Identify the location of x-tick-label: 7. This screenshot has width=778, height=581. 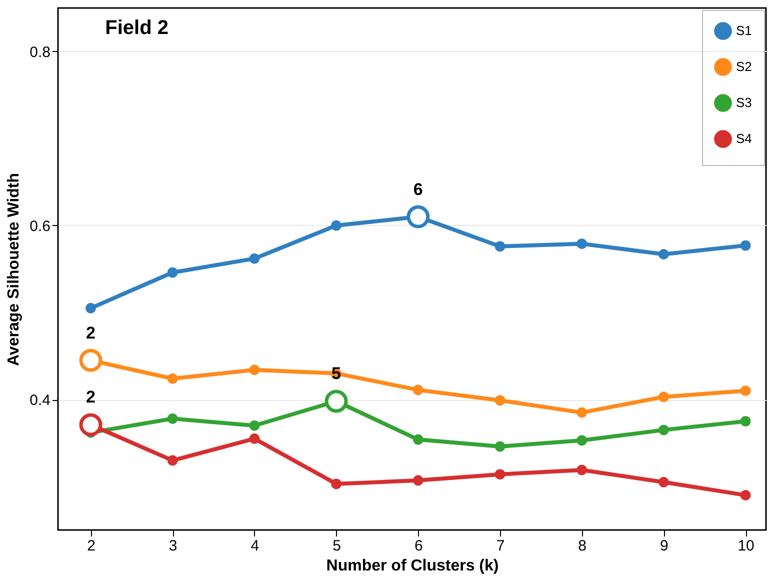
(500, 546).